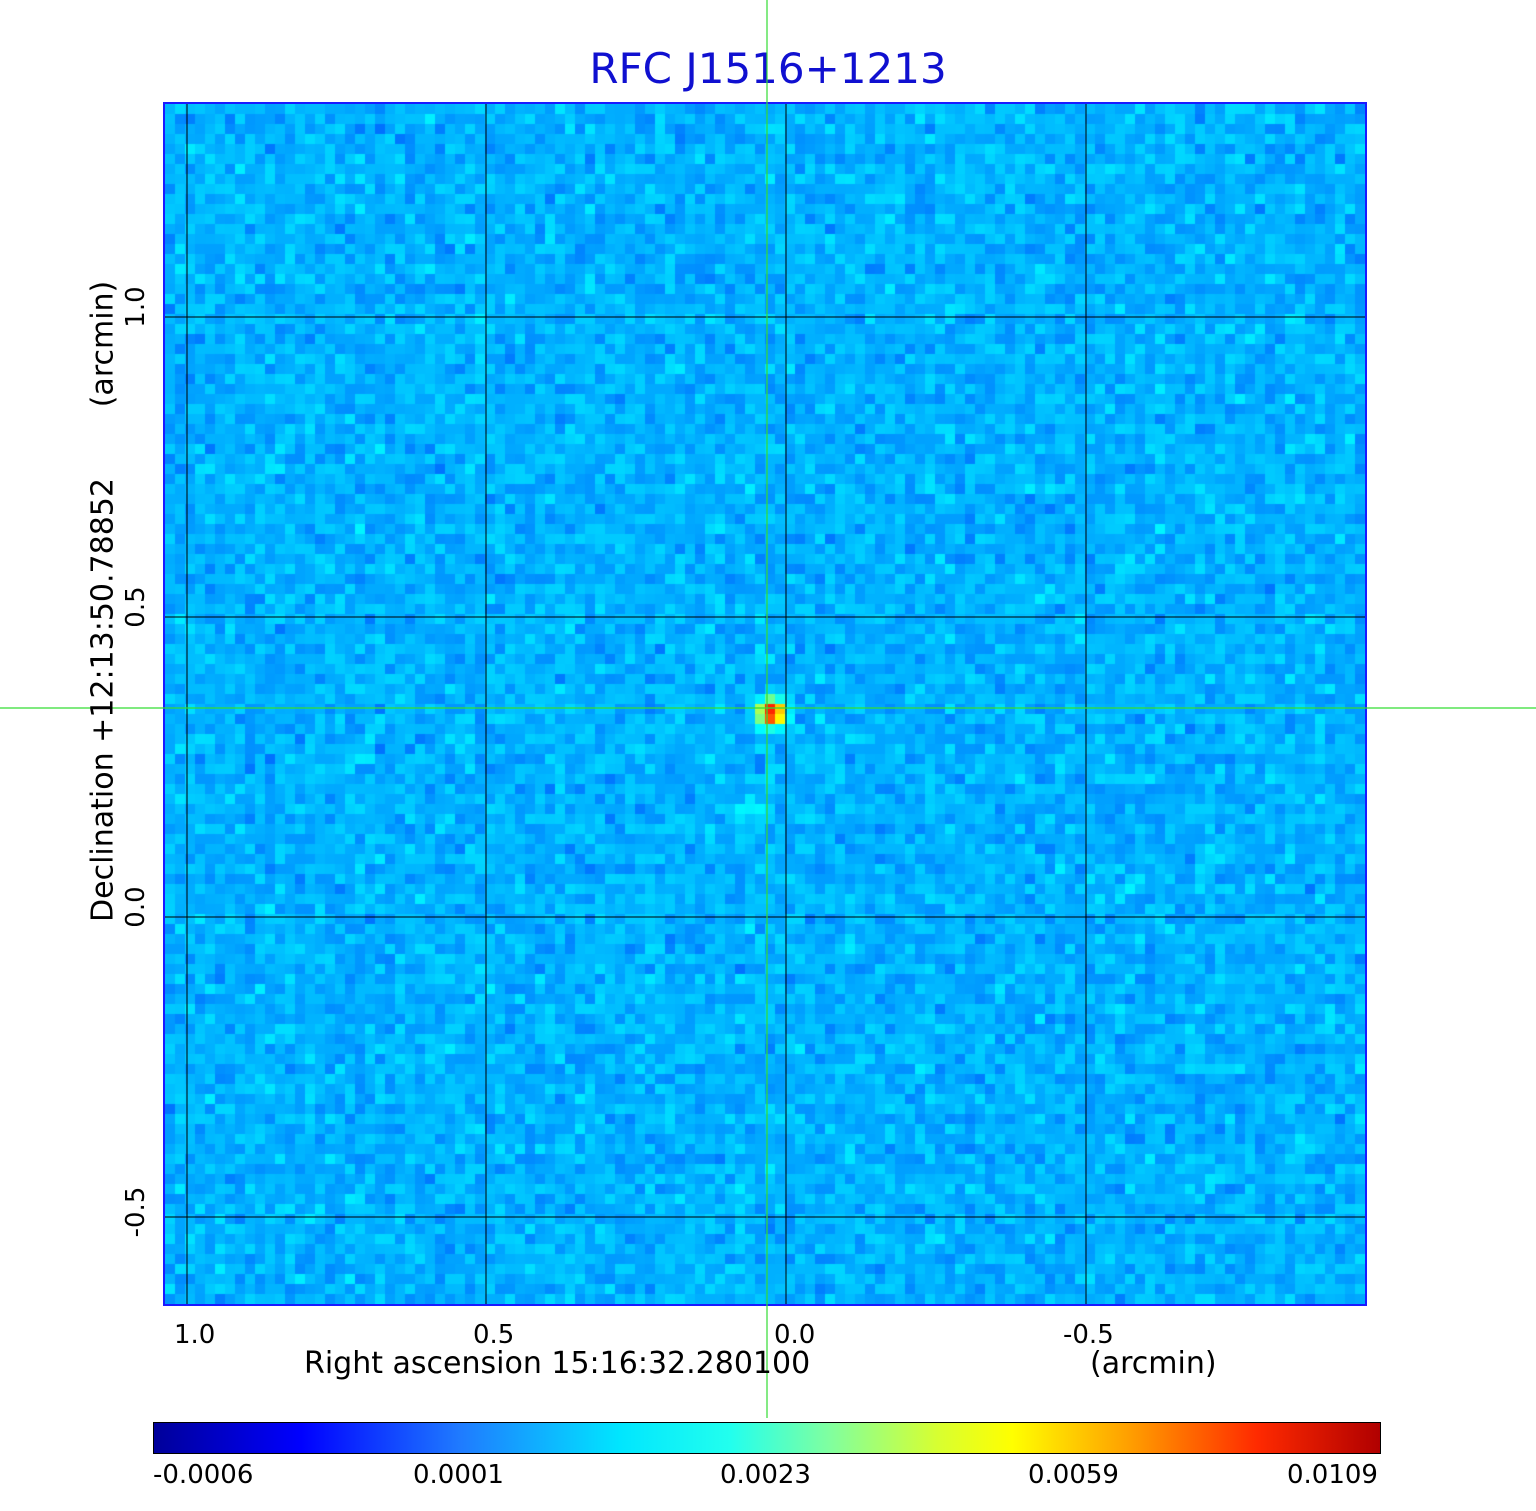  What do you see at coordinates (195, 1335) in the screenshot?
I see `x-tick-label: 1.0` at bounding box center [195, 1335].